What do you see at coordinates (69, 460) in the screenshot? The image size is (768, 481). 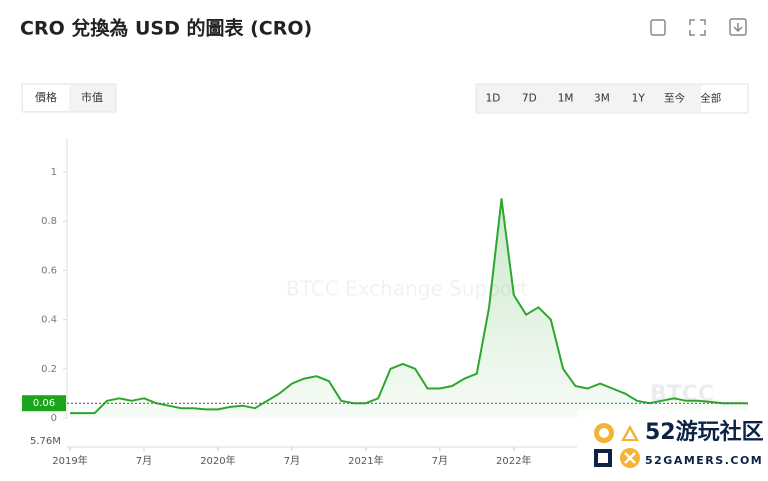 I see `x-tick-label: 2019年` at bounding box center [69, 460].